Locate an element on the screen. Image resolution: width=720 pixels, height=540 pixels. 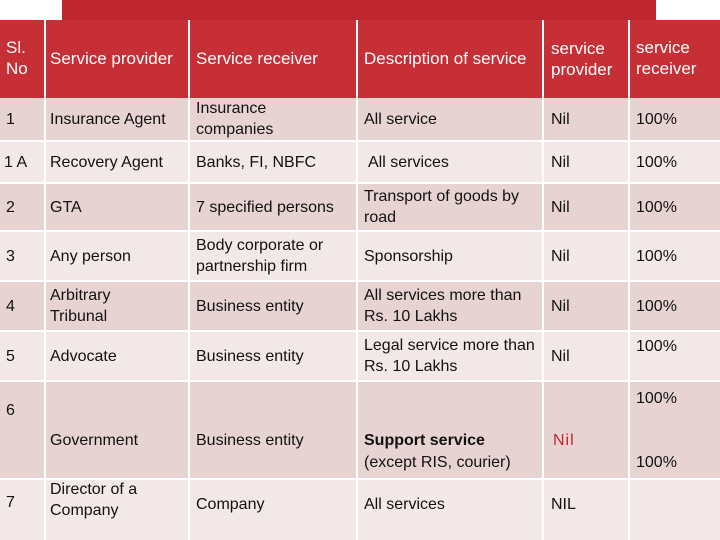
header-sl-no: Sl. No is located at coordinates (17, 58).